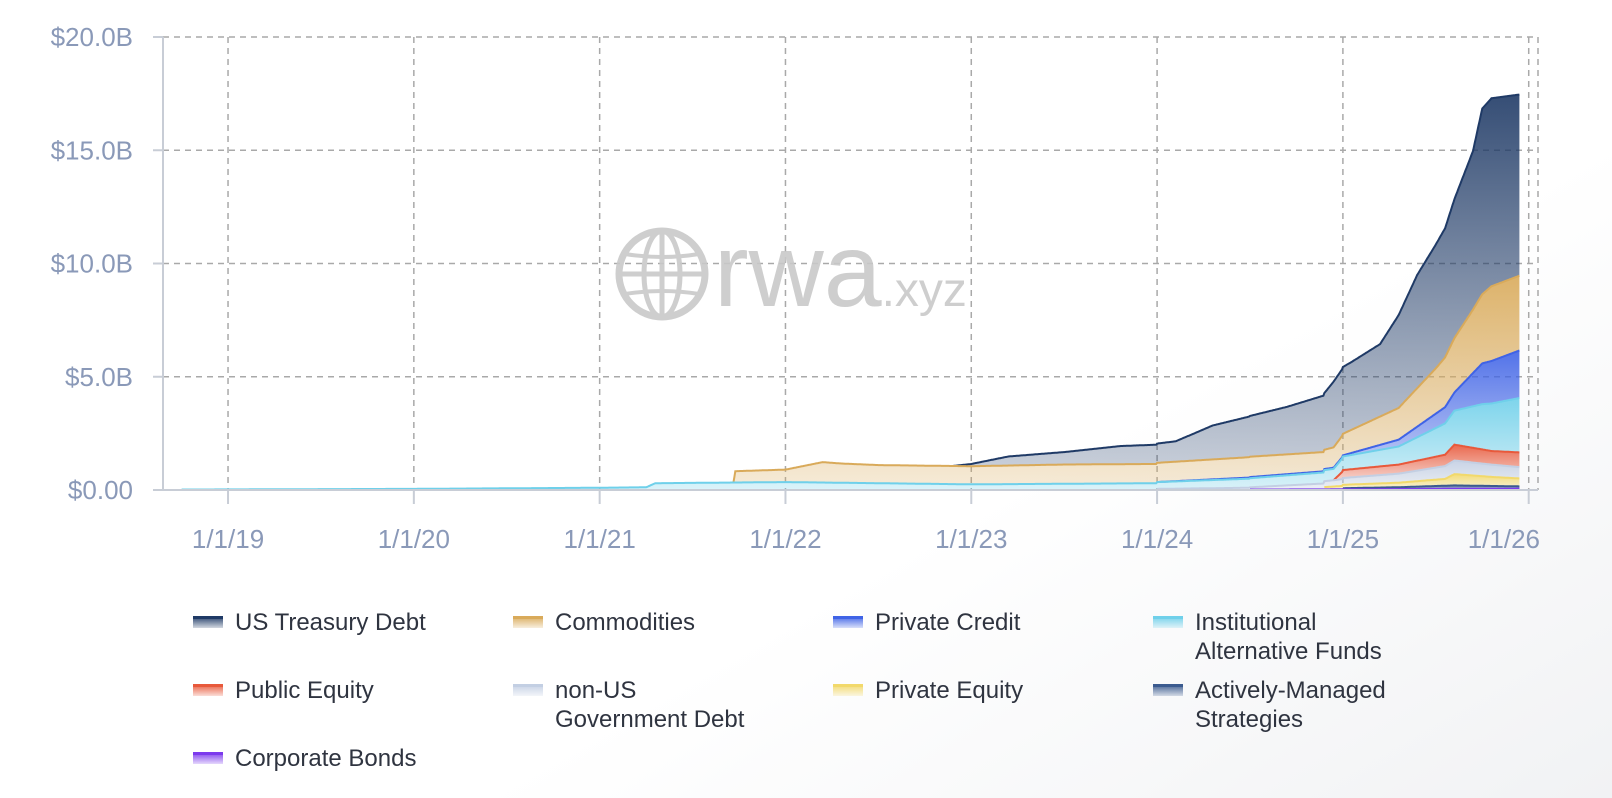 The width and height of the screenshot is (1612, 798). I want to click on x-tick-label: 1/1/24, so click(1157, 539).